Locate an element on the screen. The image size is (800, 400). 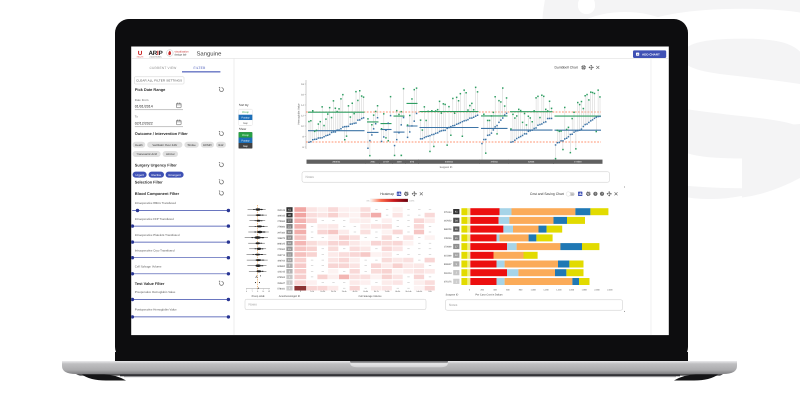
svg-text: 3 is located at coordinates (457, 273).